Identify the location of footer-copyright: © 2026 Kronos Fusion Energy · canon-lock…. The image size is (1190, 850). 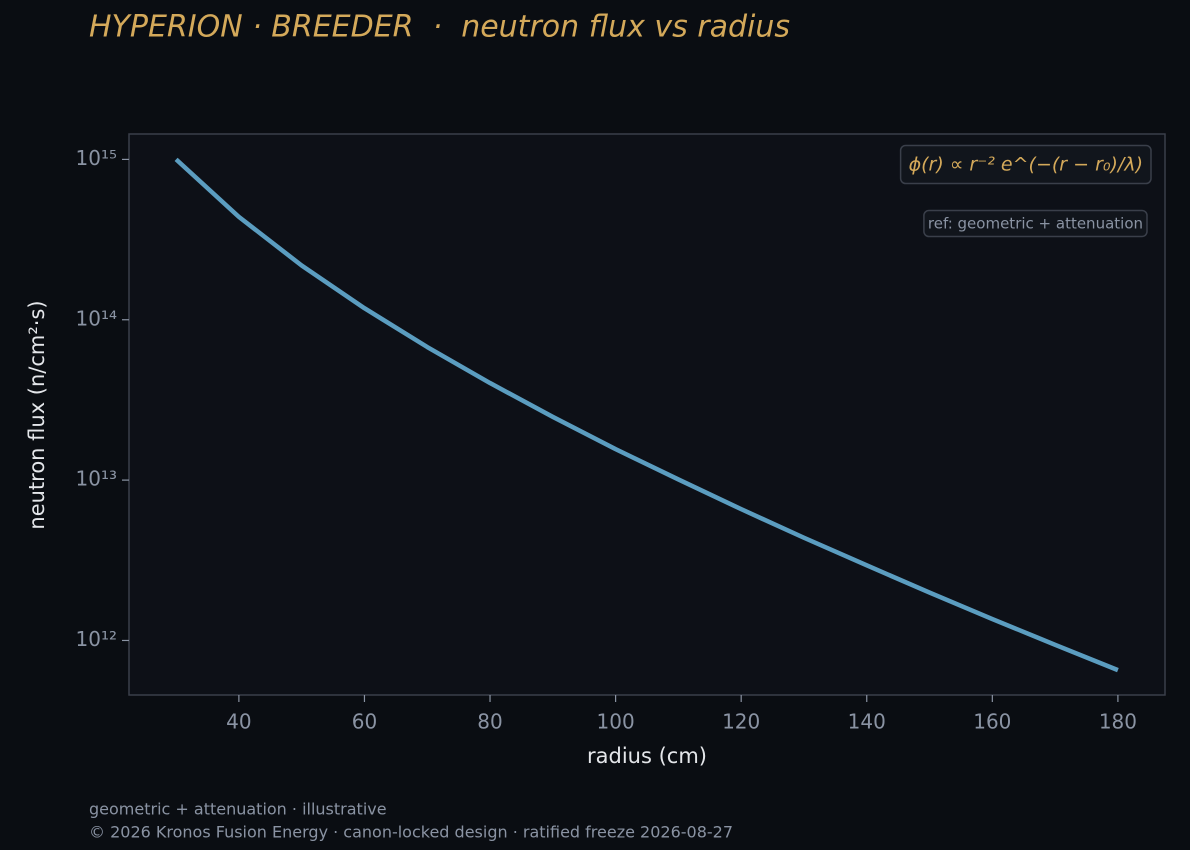
(411, 832).